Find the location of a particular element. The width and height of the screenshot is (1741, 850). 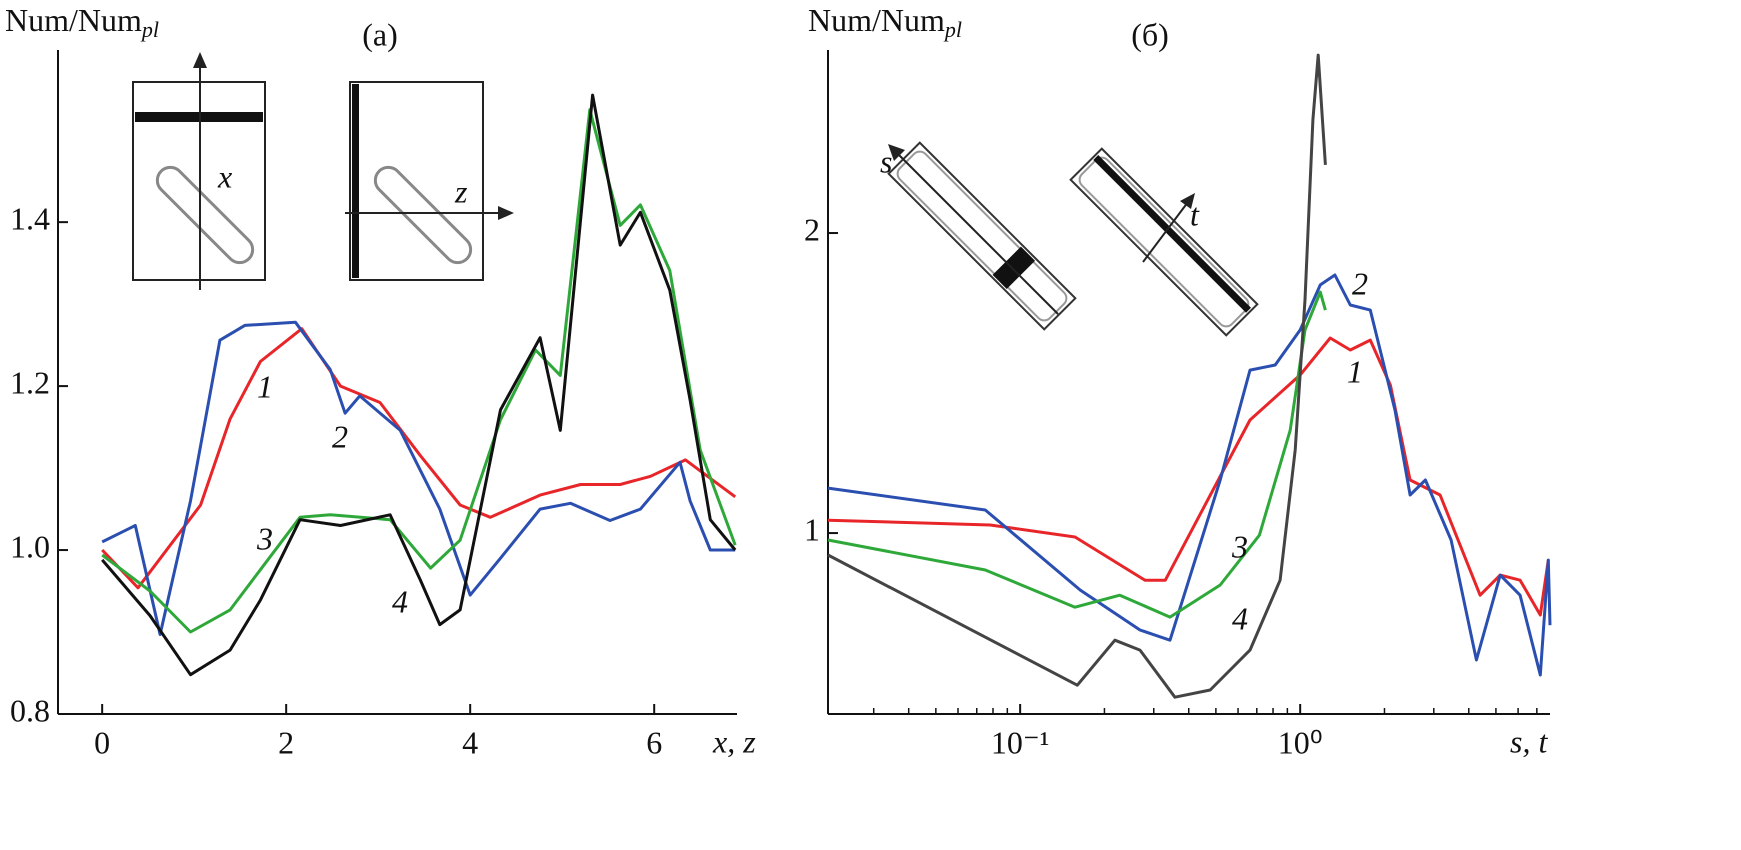

x-tick-label: 4 is located at coordinates (470, 742).